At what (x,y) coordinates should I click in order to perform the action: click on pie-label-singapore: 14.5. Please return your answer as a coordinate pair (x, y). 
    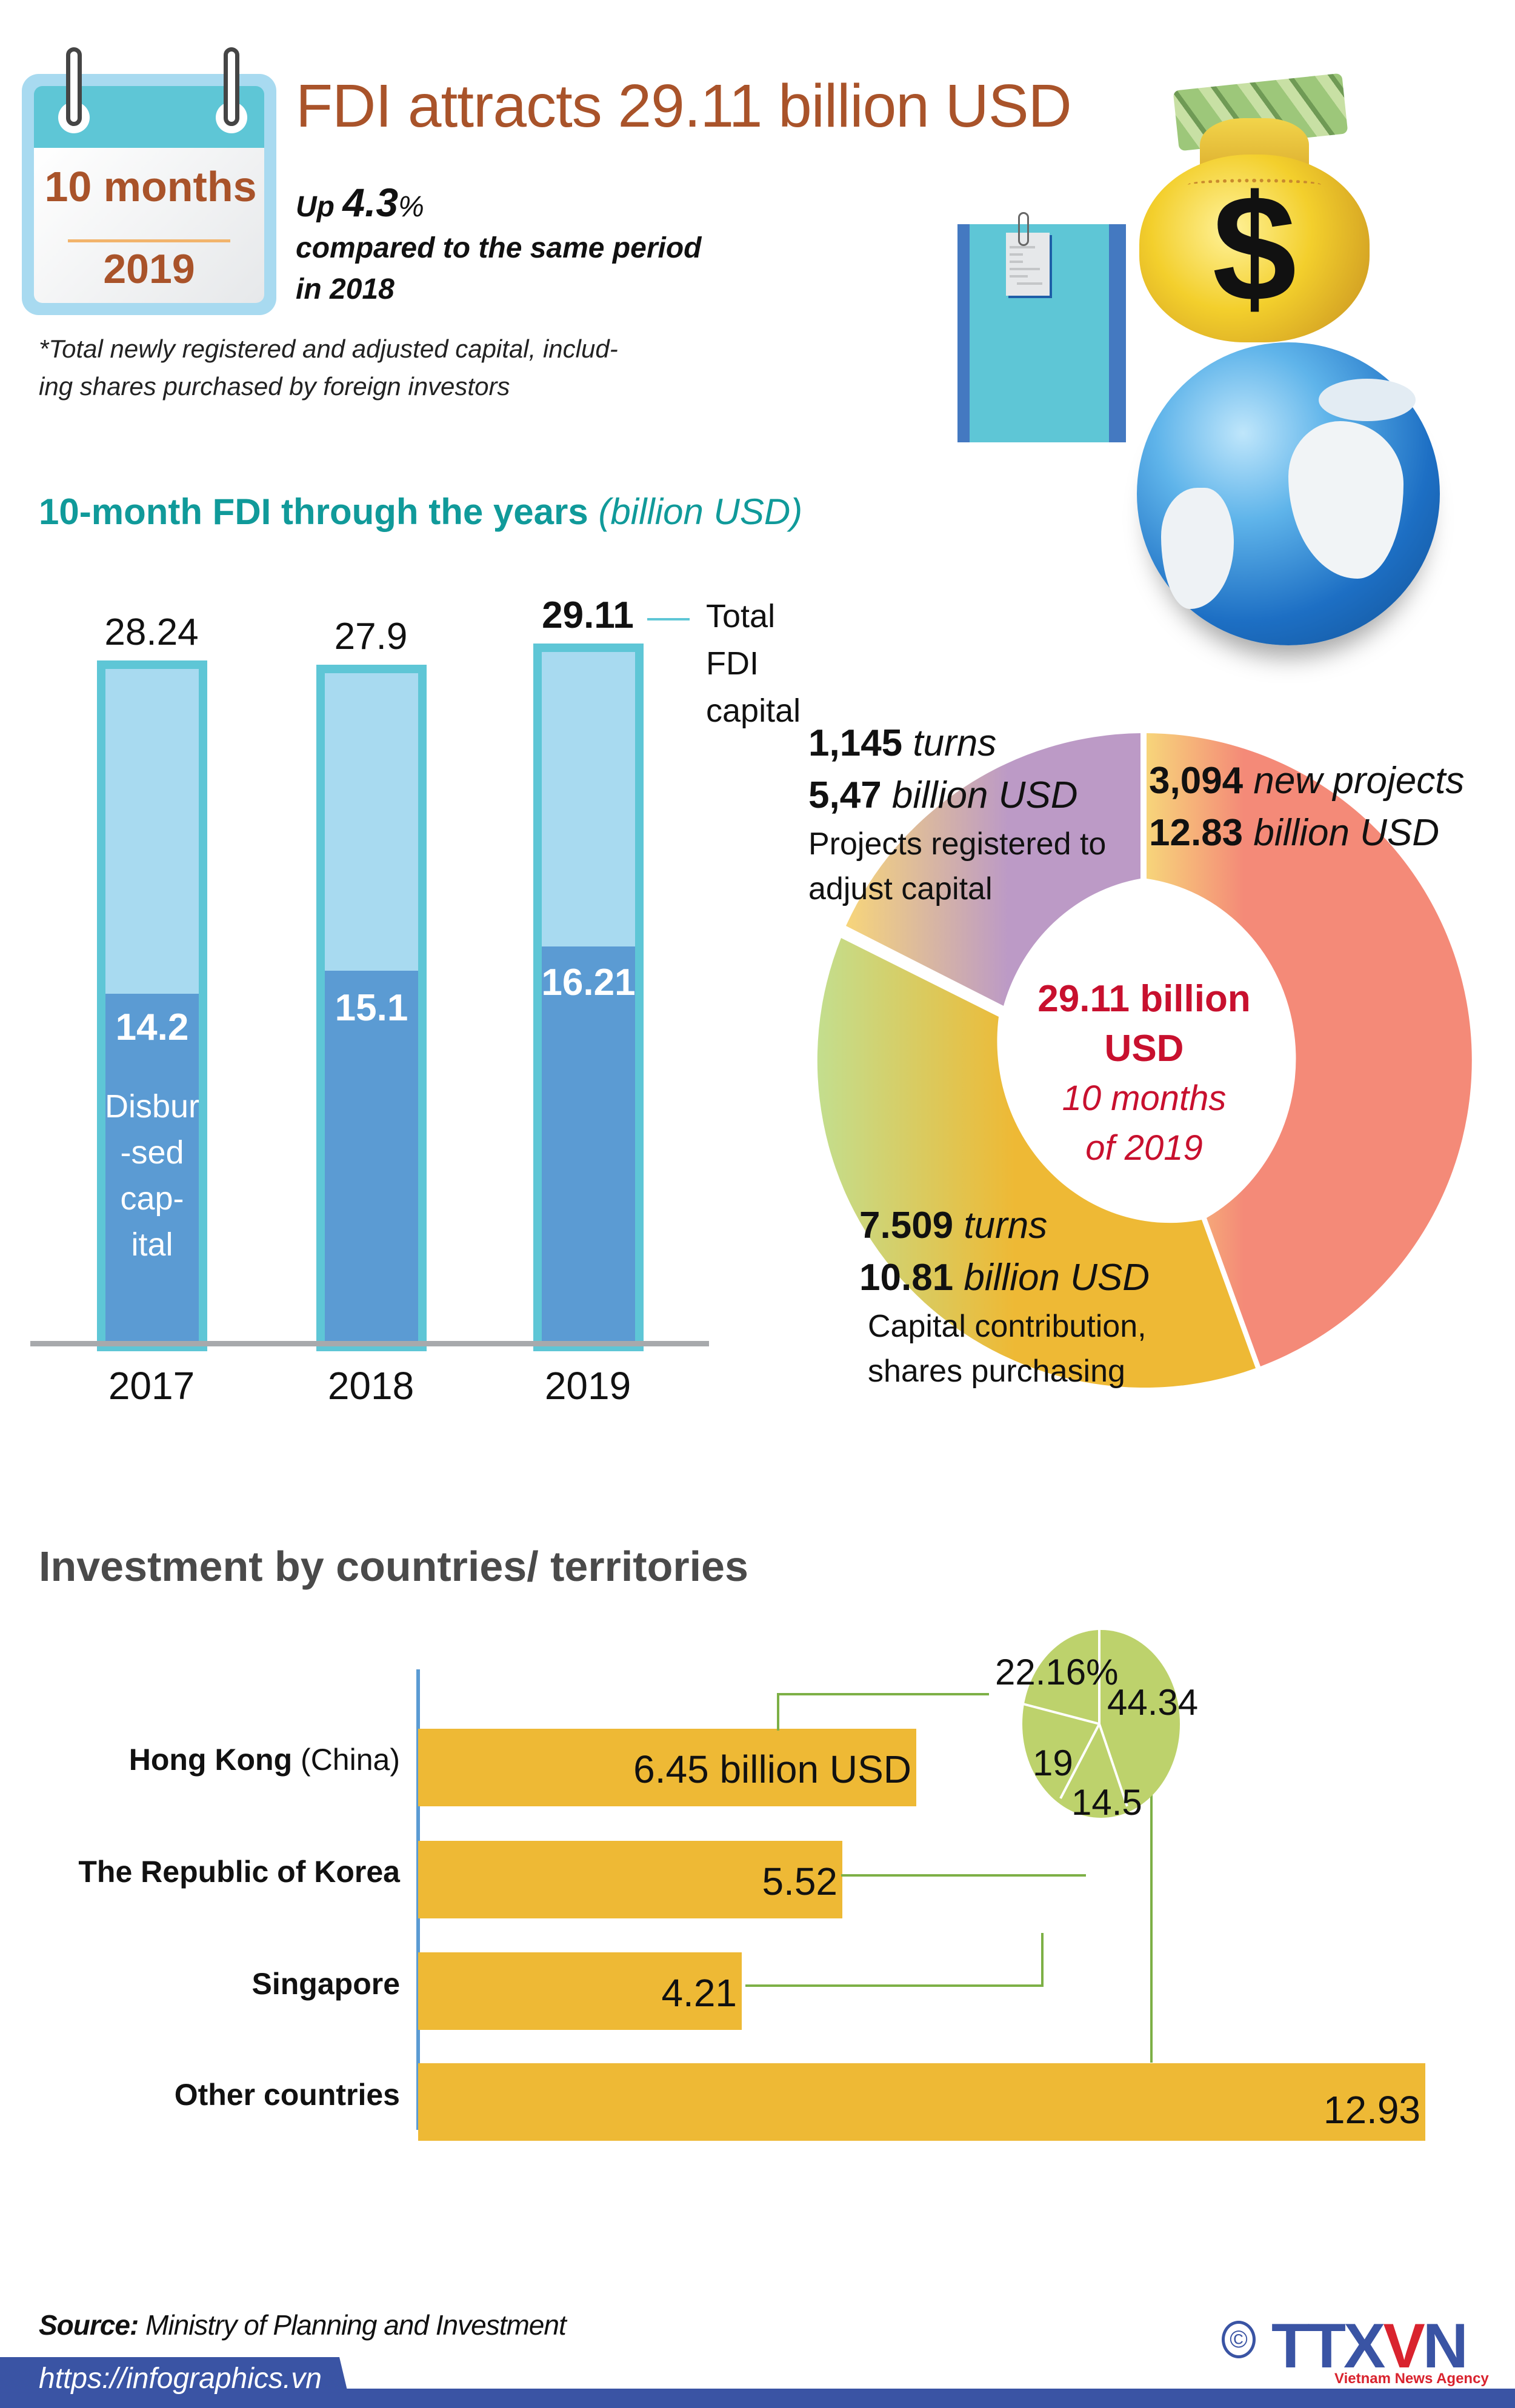
    Looking at the image, I should click on (1106, 1802).